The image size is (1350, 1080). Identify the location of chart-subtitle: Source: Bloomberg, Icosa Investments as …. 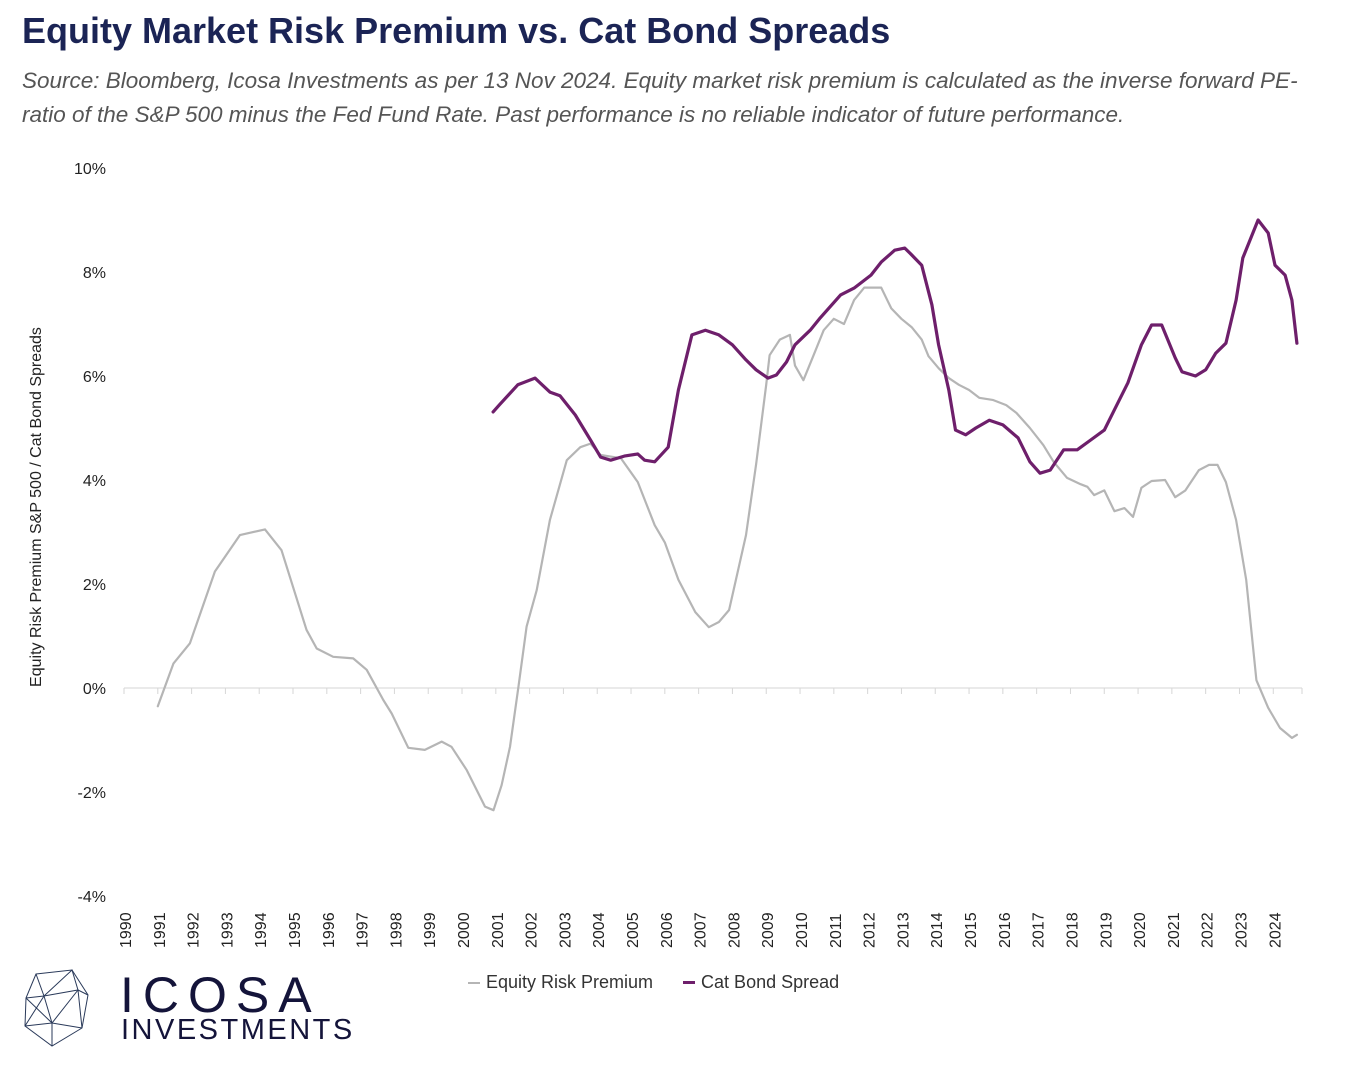
(660, 97).